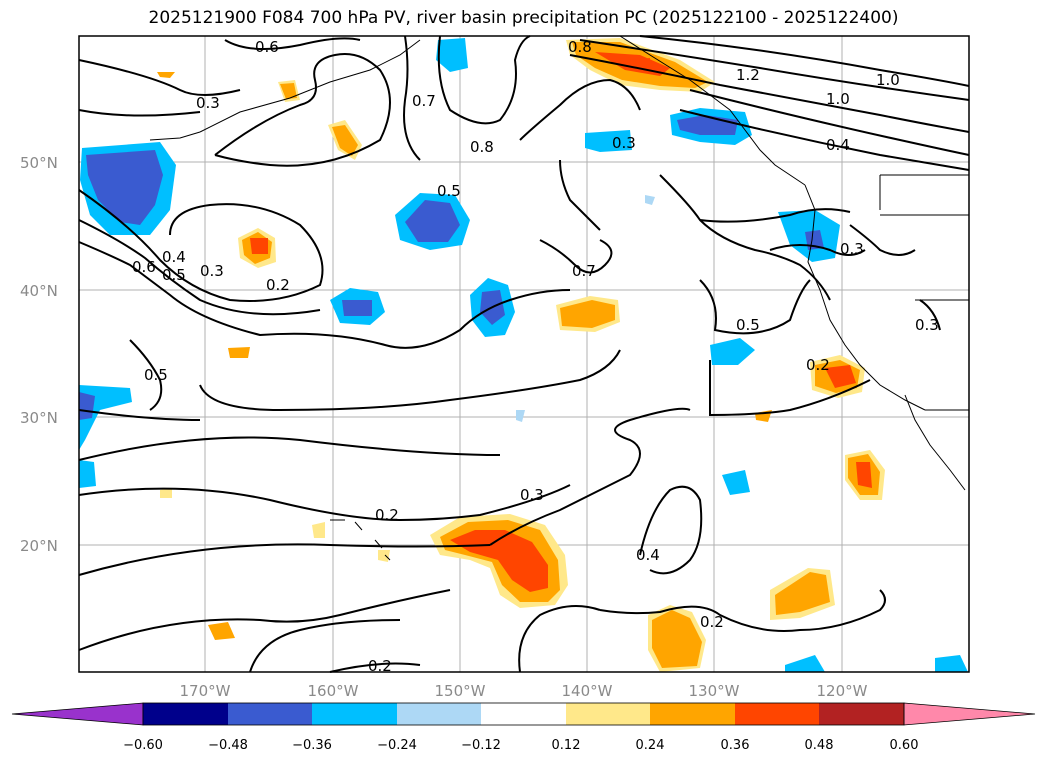 This screenshot has height=765, width=1047. I want to click on colorbar-tick-label: −0.24, so click(397, 745).